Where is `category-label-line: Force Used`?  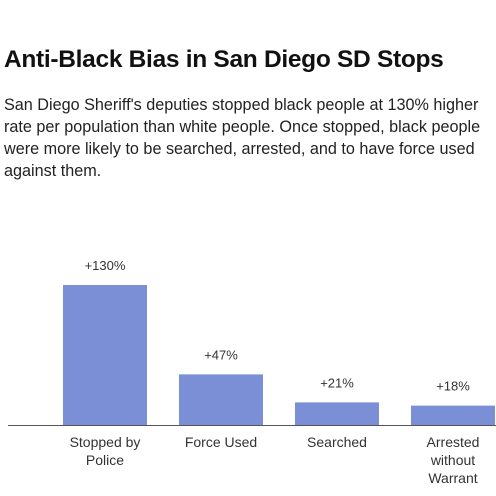 category-label-line: Force Used is located at coordinates (221, 442).